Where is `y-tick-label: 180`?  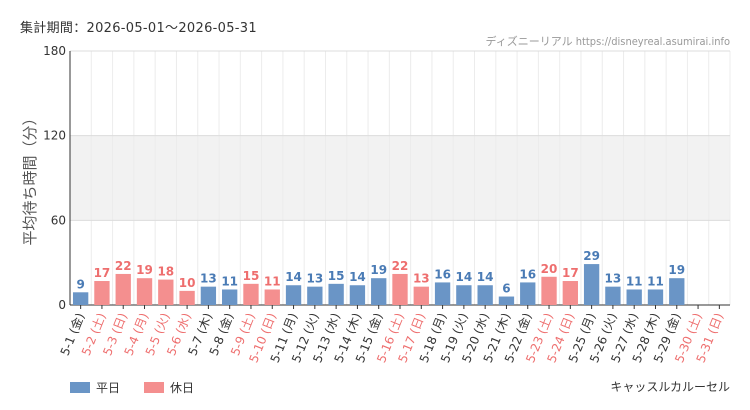 y-tick-label: 180 is located at coordinates (54, 51).